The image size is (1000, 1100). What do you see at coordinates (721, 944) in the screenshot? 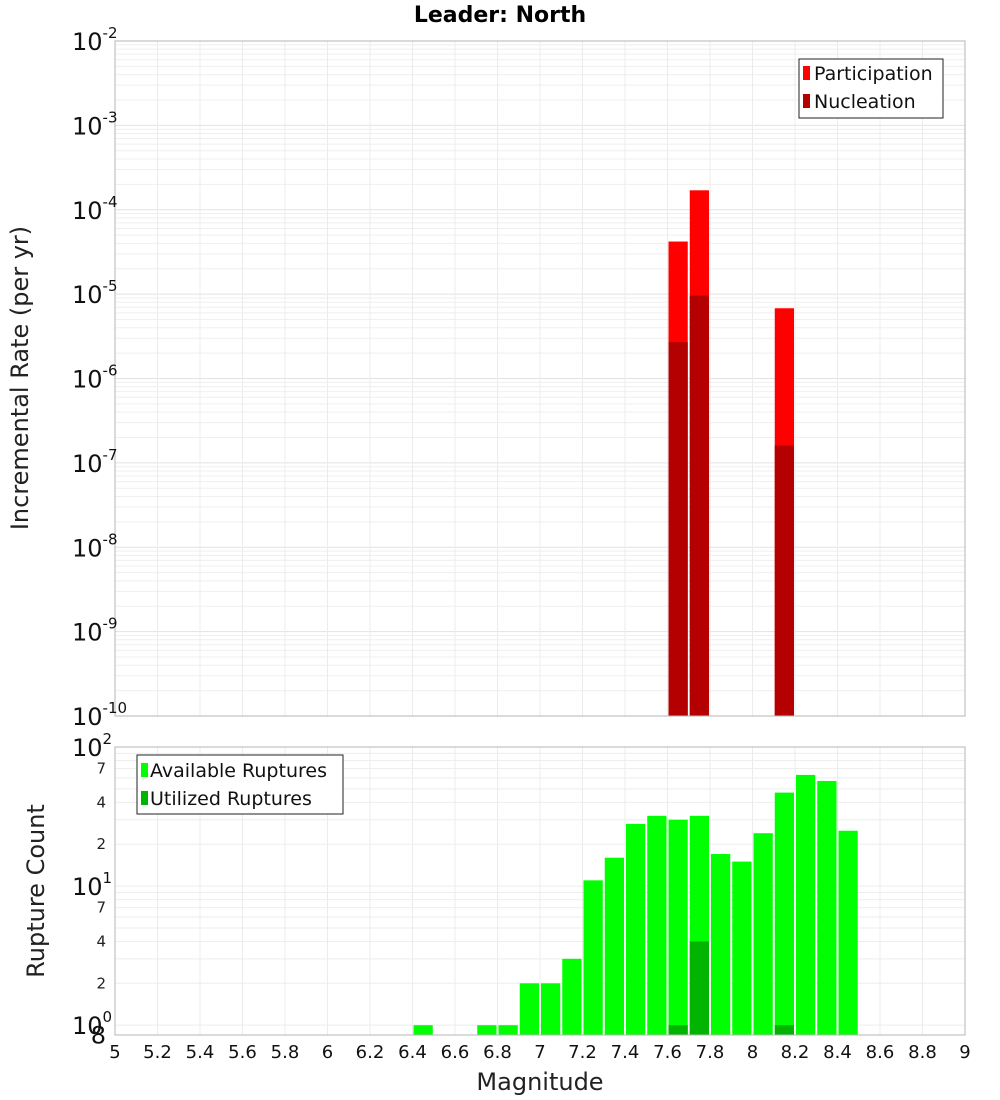
I see `bar-available-ruptures-7.85` at bounding box center [721, 944].